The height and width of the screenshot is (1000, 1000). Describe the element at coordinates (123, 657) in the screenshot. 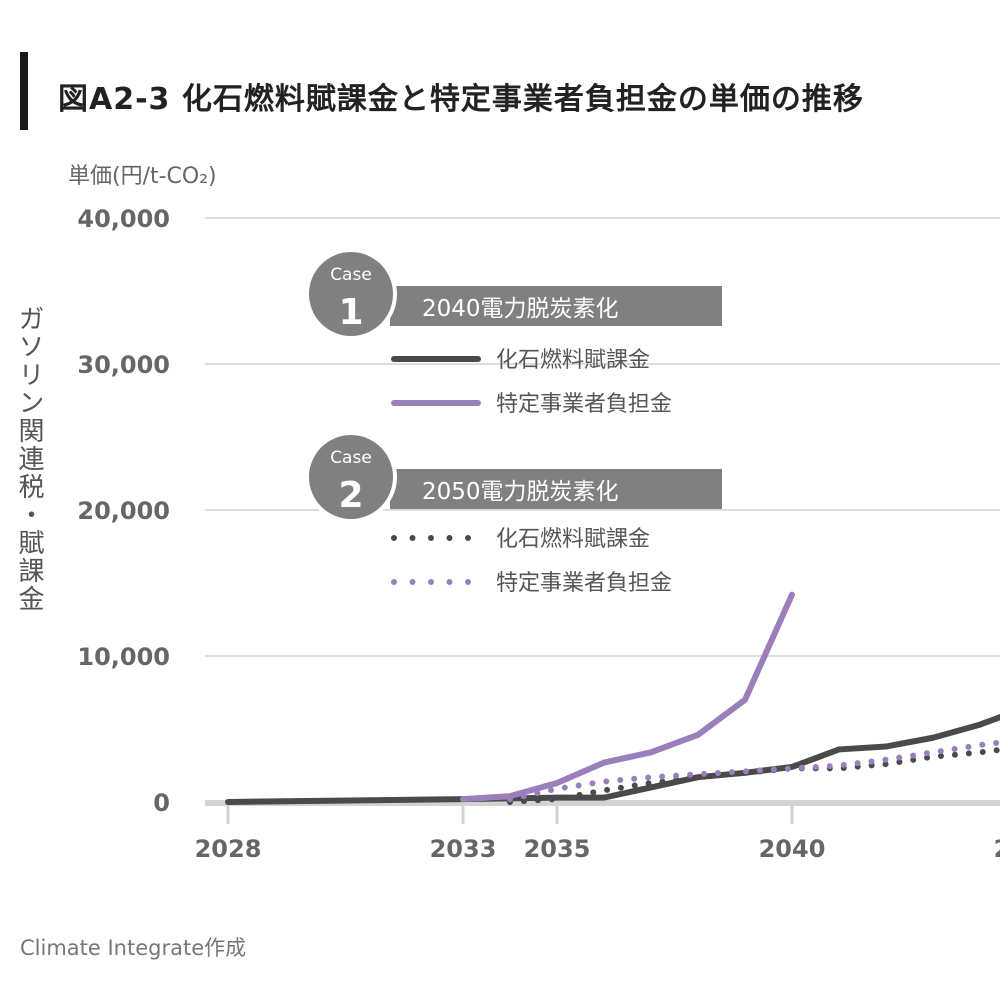

I see `y-tick-label: 10,000` at that location.